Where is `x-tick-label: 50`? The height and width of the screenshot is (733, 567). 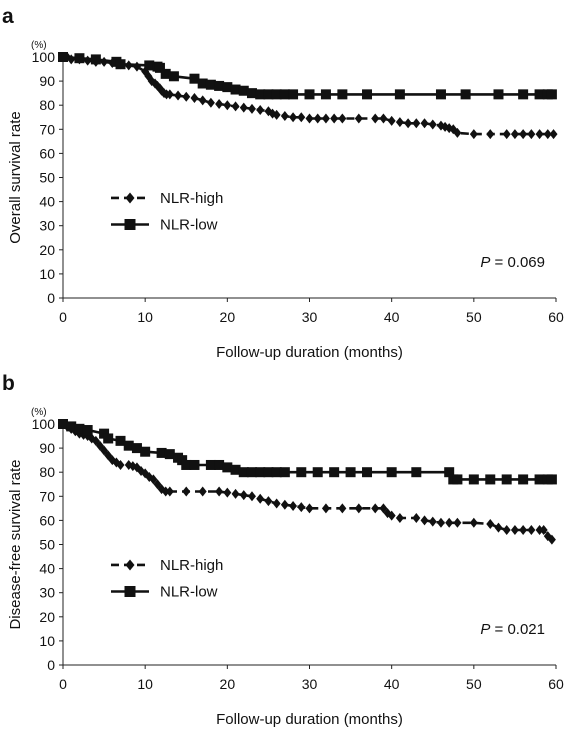 x-tick-label: 50 is located at coordinates (474, 684).